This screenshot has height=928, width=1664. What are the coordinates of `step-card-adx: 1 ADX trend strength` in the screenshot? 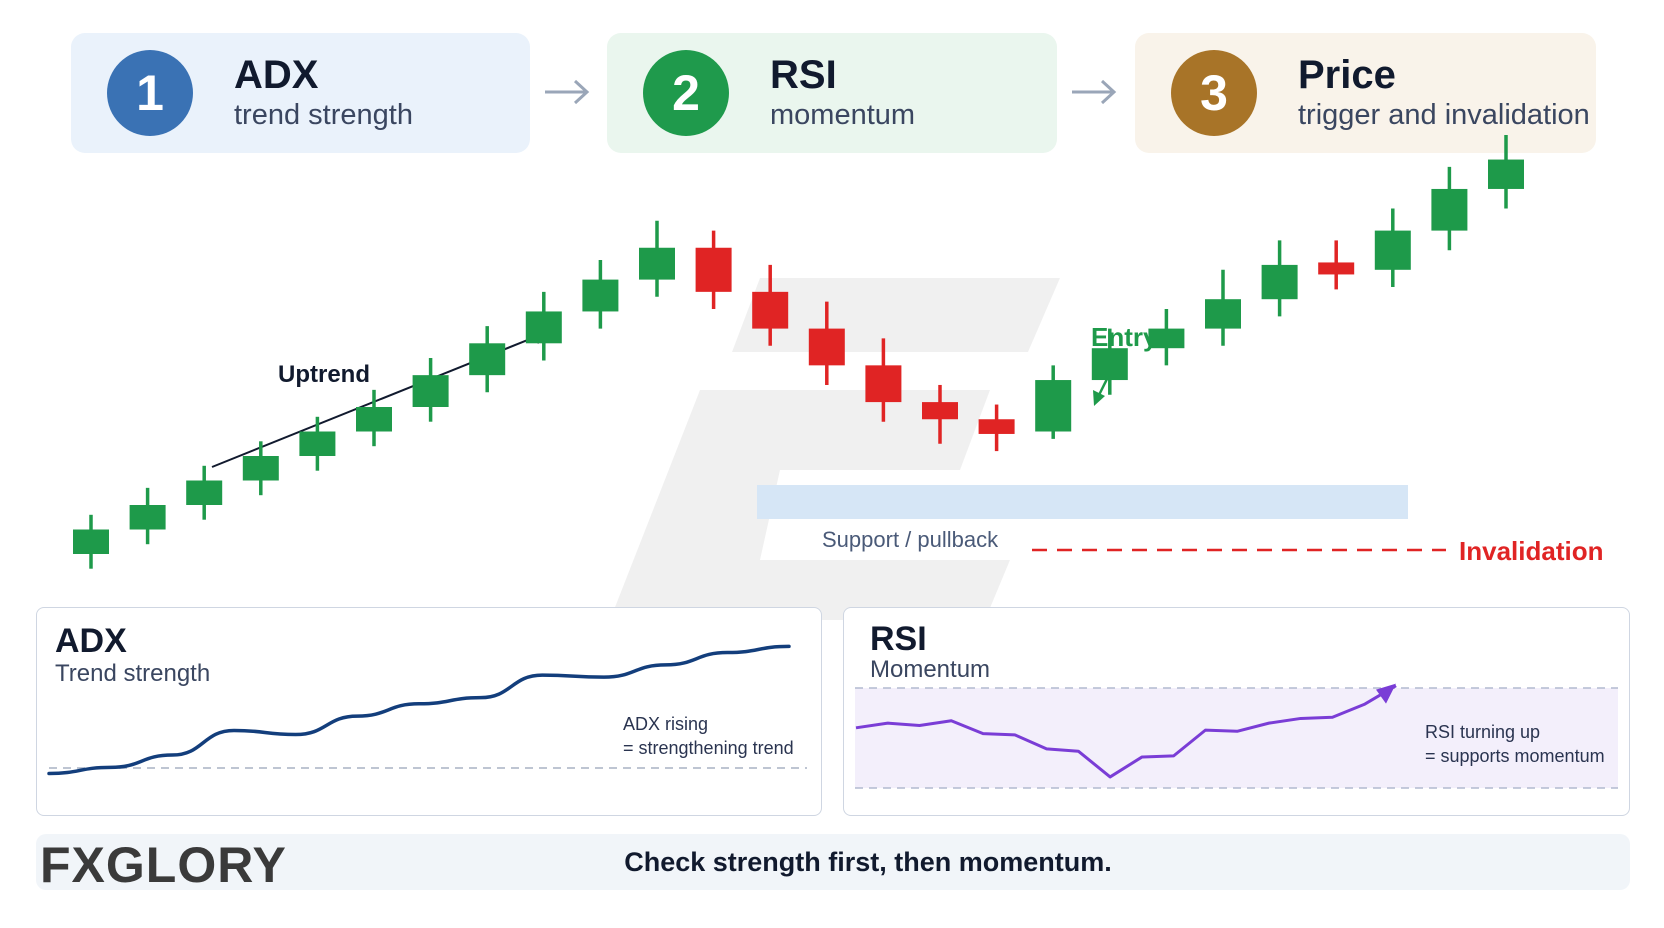 It's located at (300, 93).